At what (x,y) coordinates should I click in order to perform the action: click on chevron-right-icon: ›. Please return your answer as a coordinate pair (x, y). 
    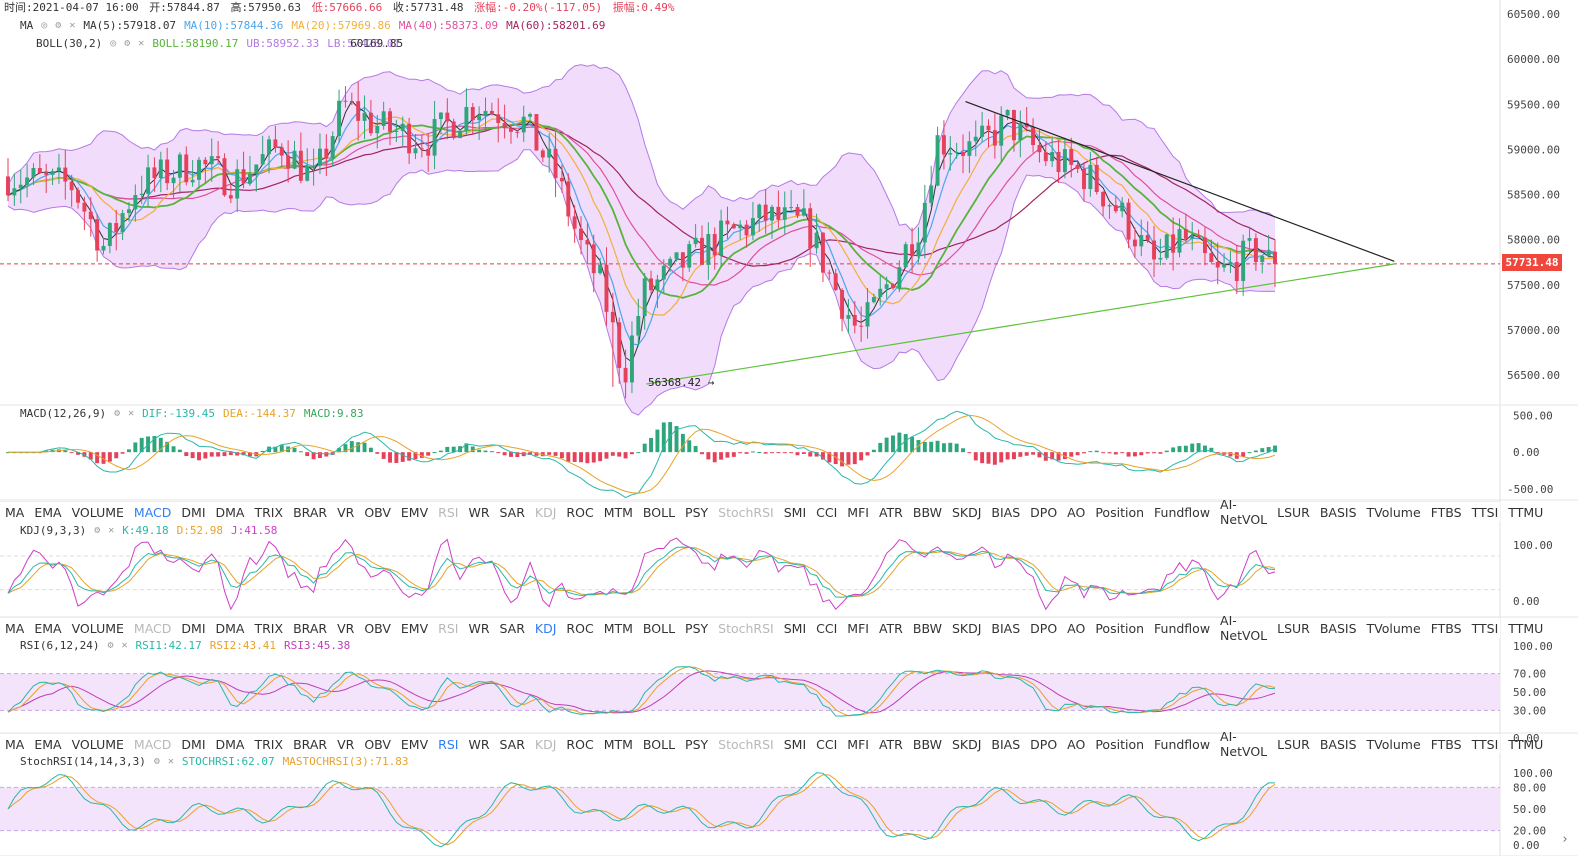
    Looking at the image, I should click on (1565, 839).